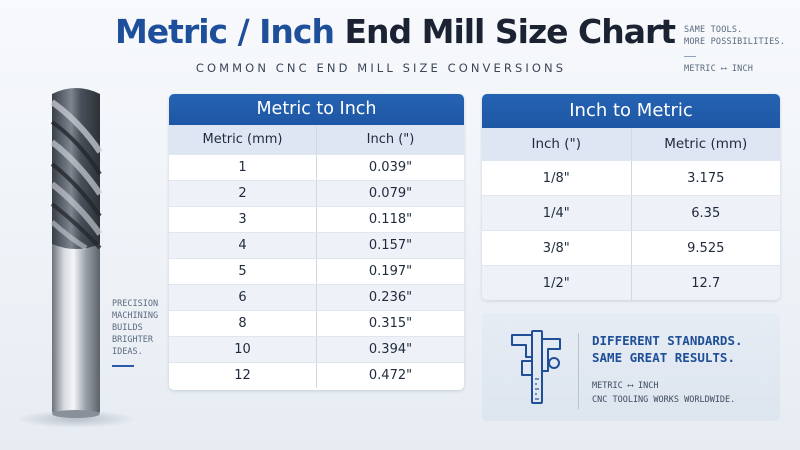 This screenshot has width=800, height=450. Describe the element at coordinates (556, 178) in the screenshot. I see `table-cell: 1/8"` at that location.